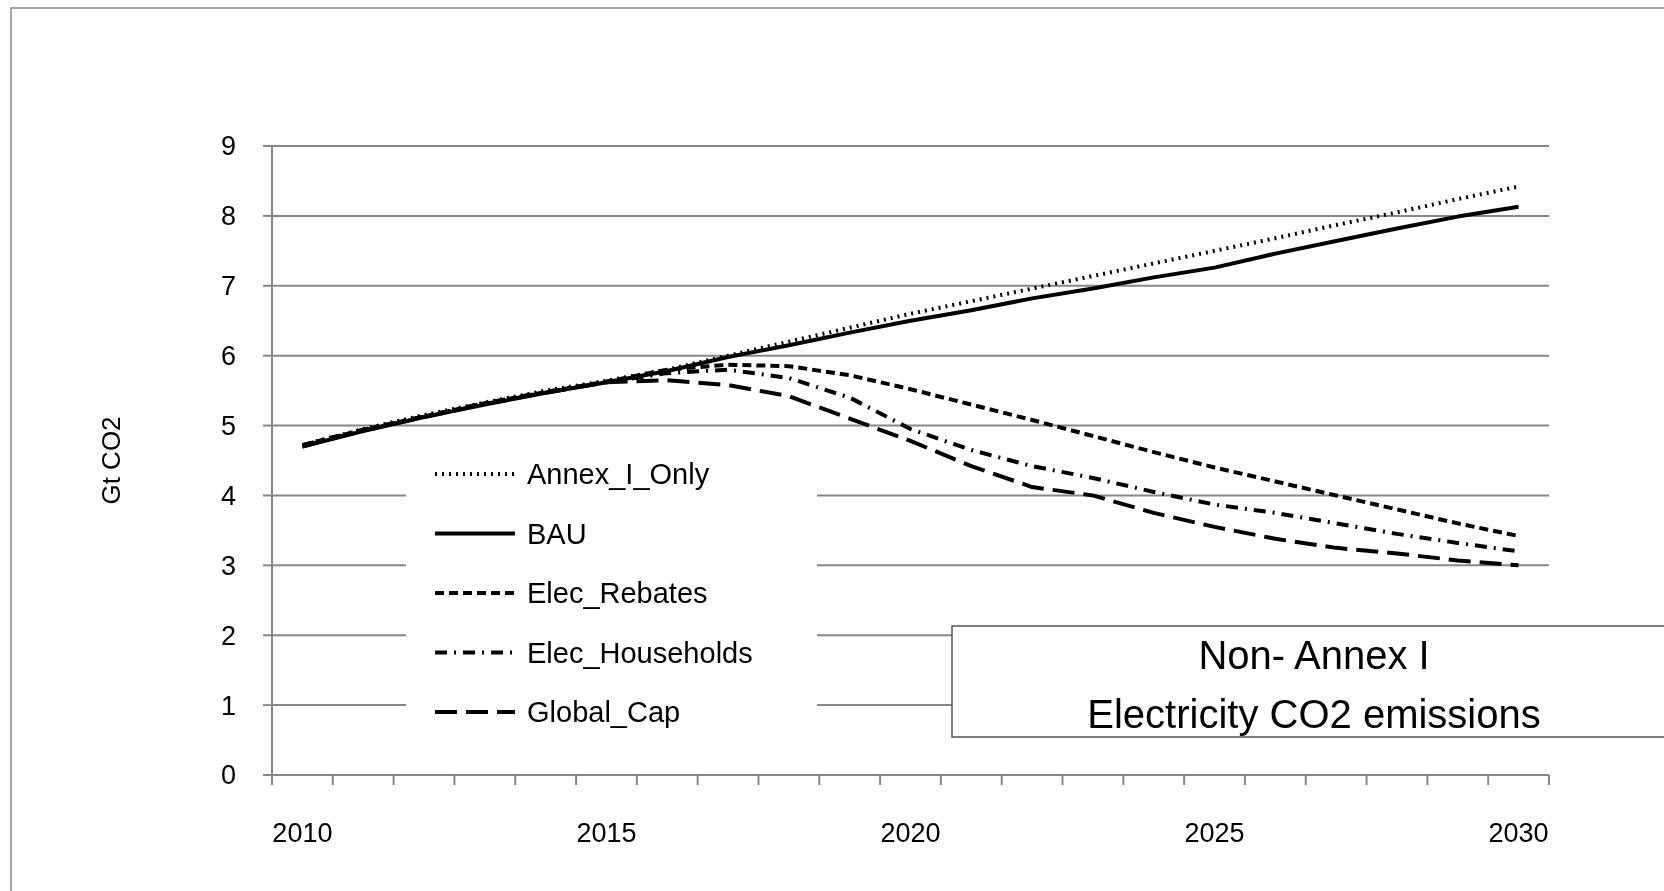 This screenshot has height=891, width=1664. I want to click on y-tick-label: 4, so click(228, 495).